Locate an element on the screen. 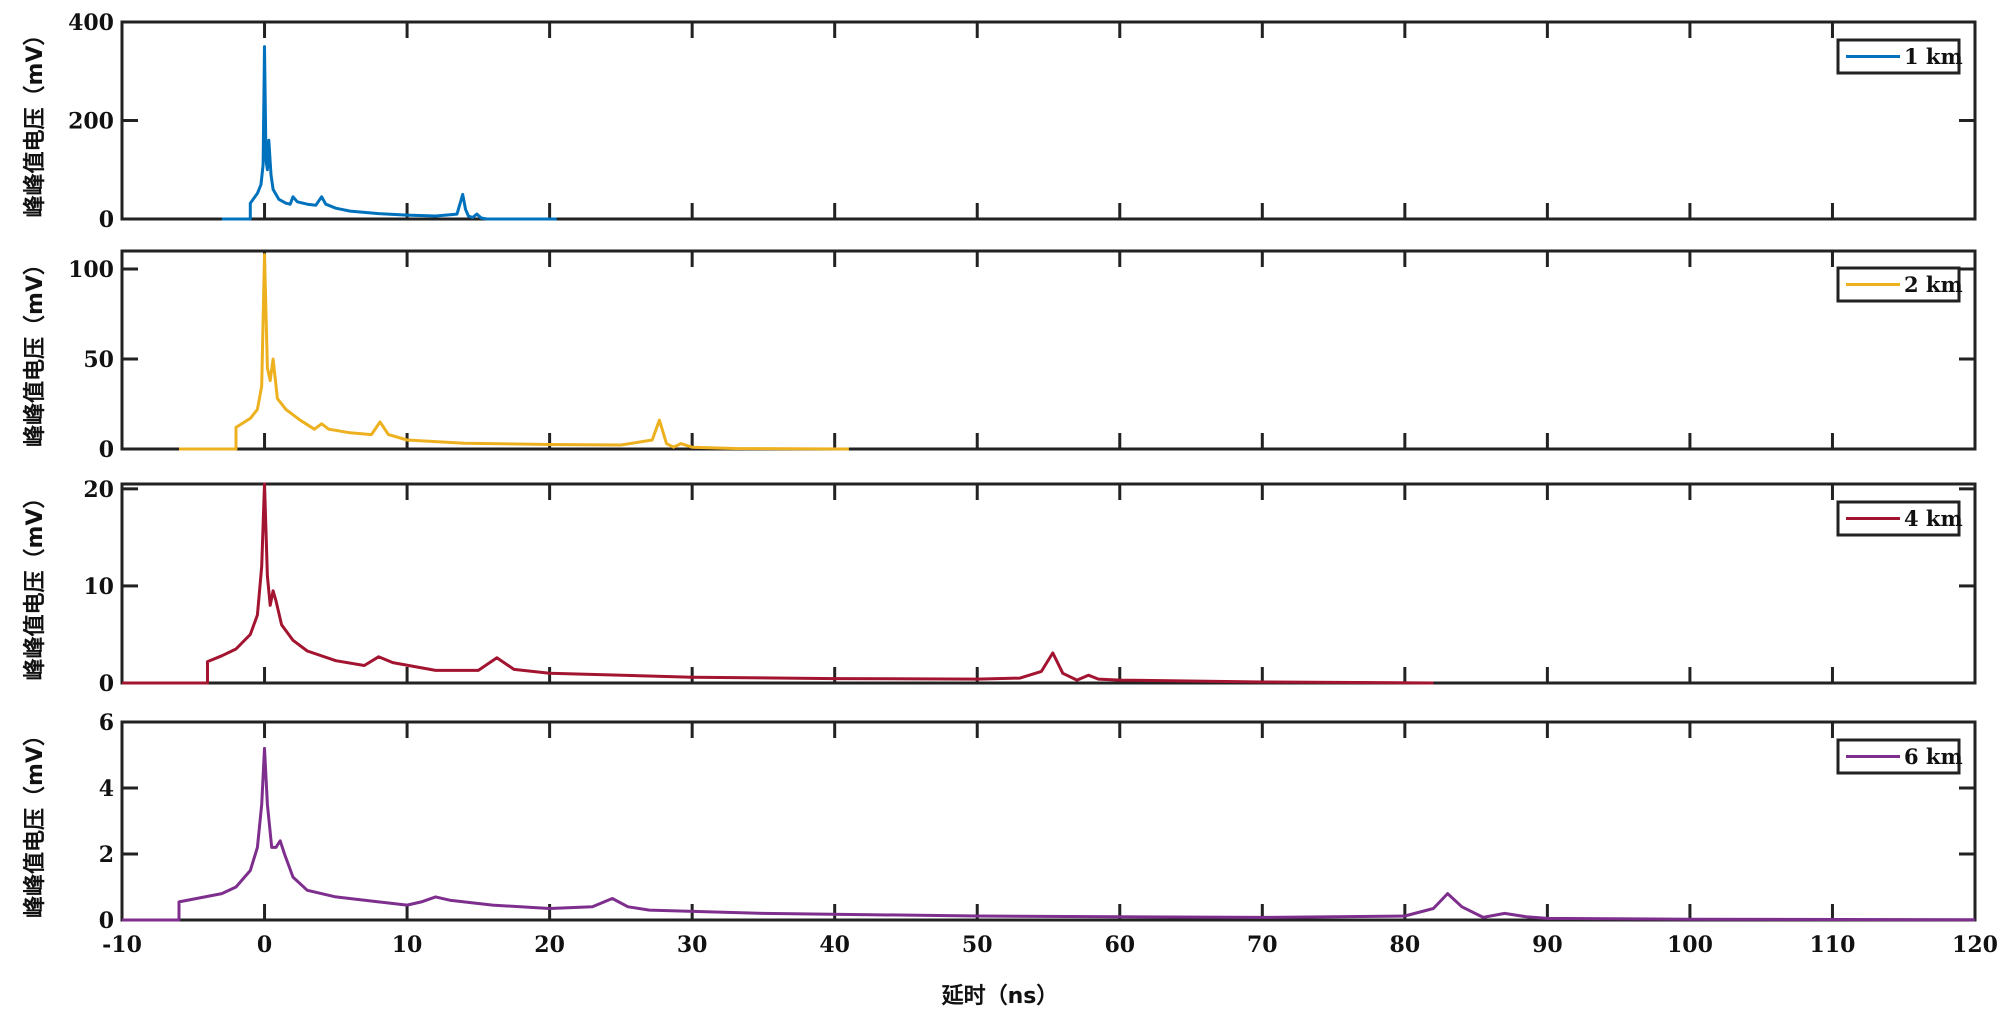 Image resolution: width=2000 pixels, height=1021 pixels. x-tick-label: 80 is located at coordinates (1405, 945).